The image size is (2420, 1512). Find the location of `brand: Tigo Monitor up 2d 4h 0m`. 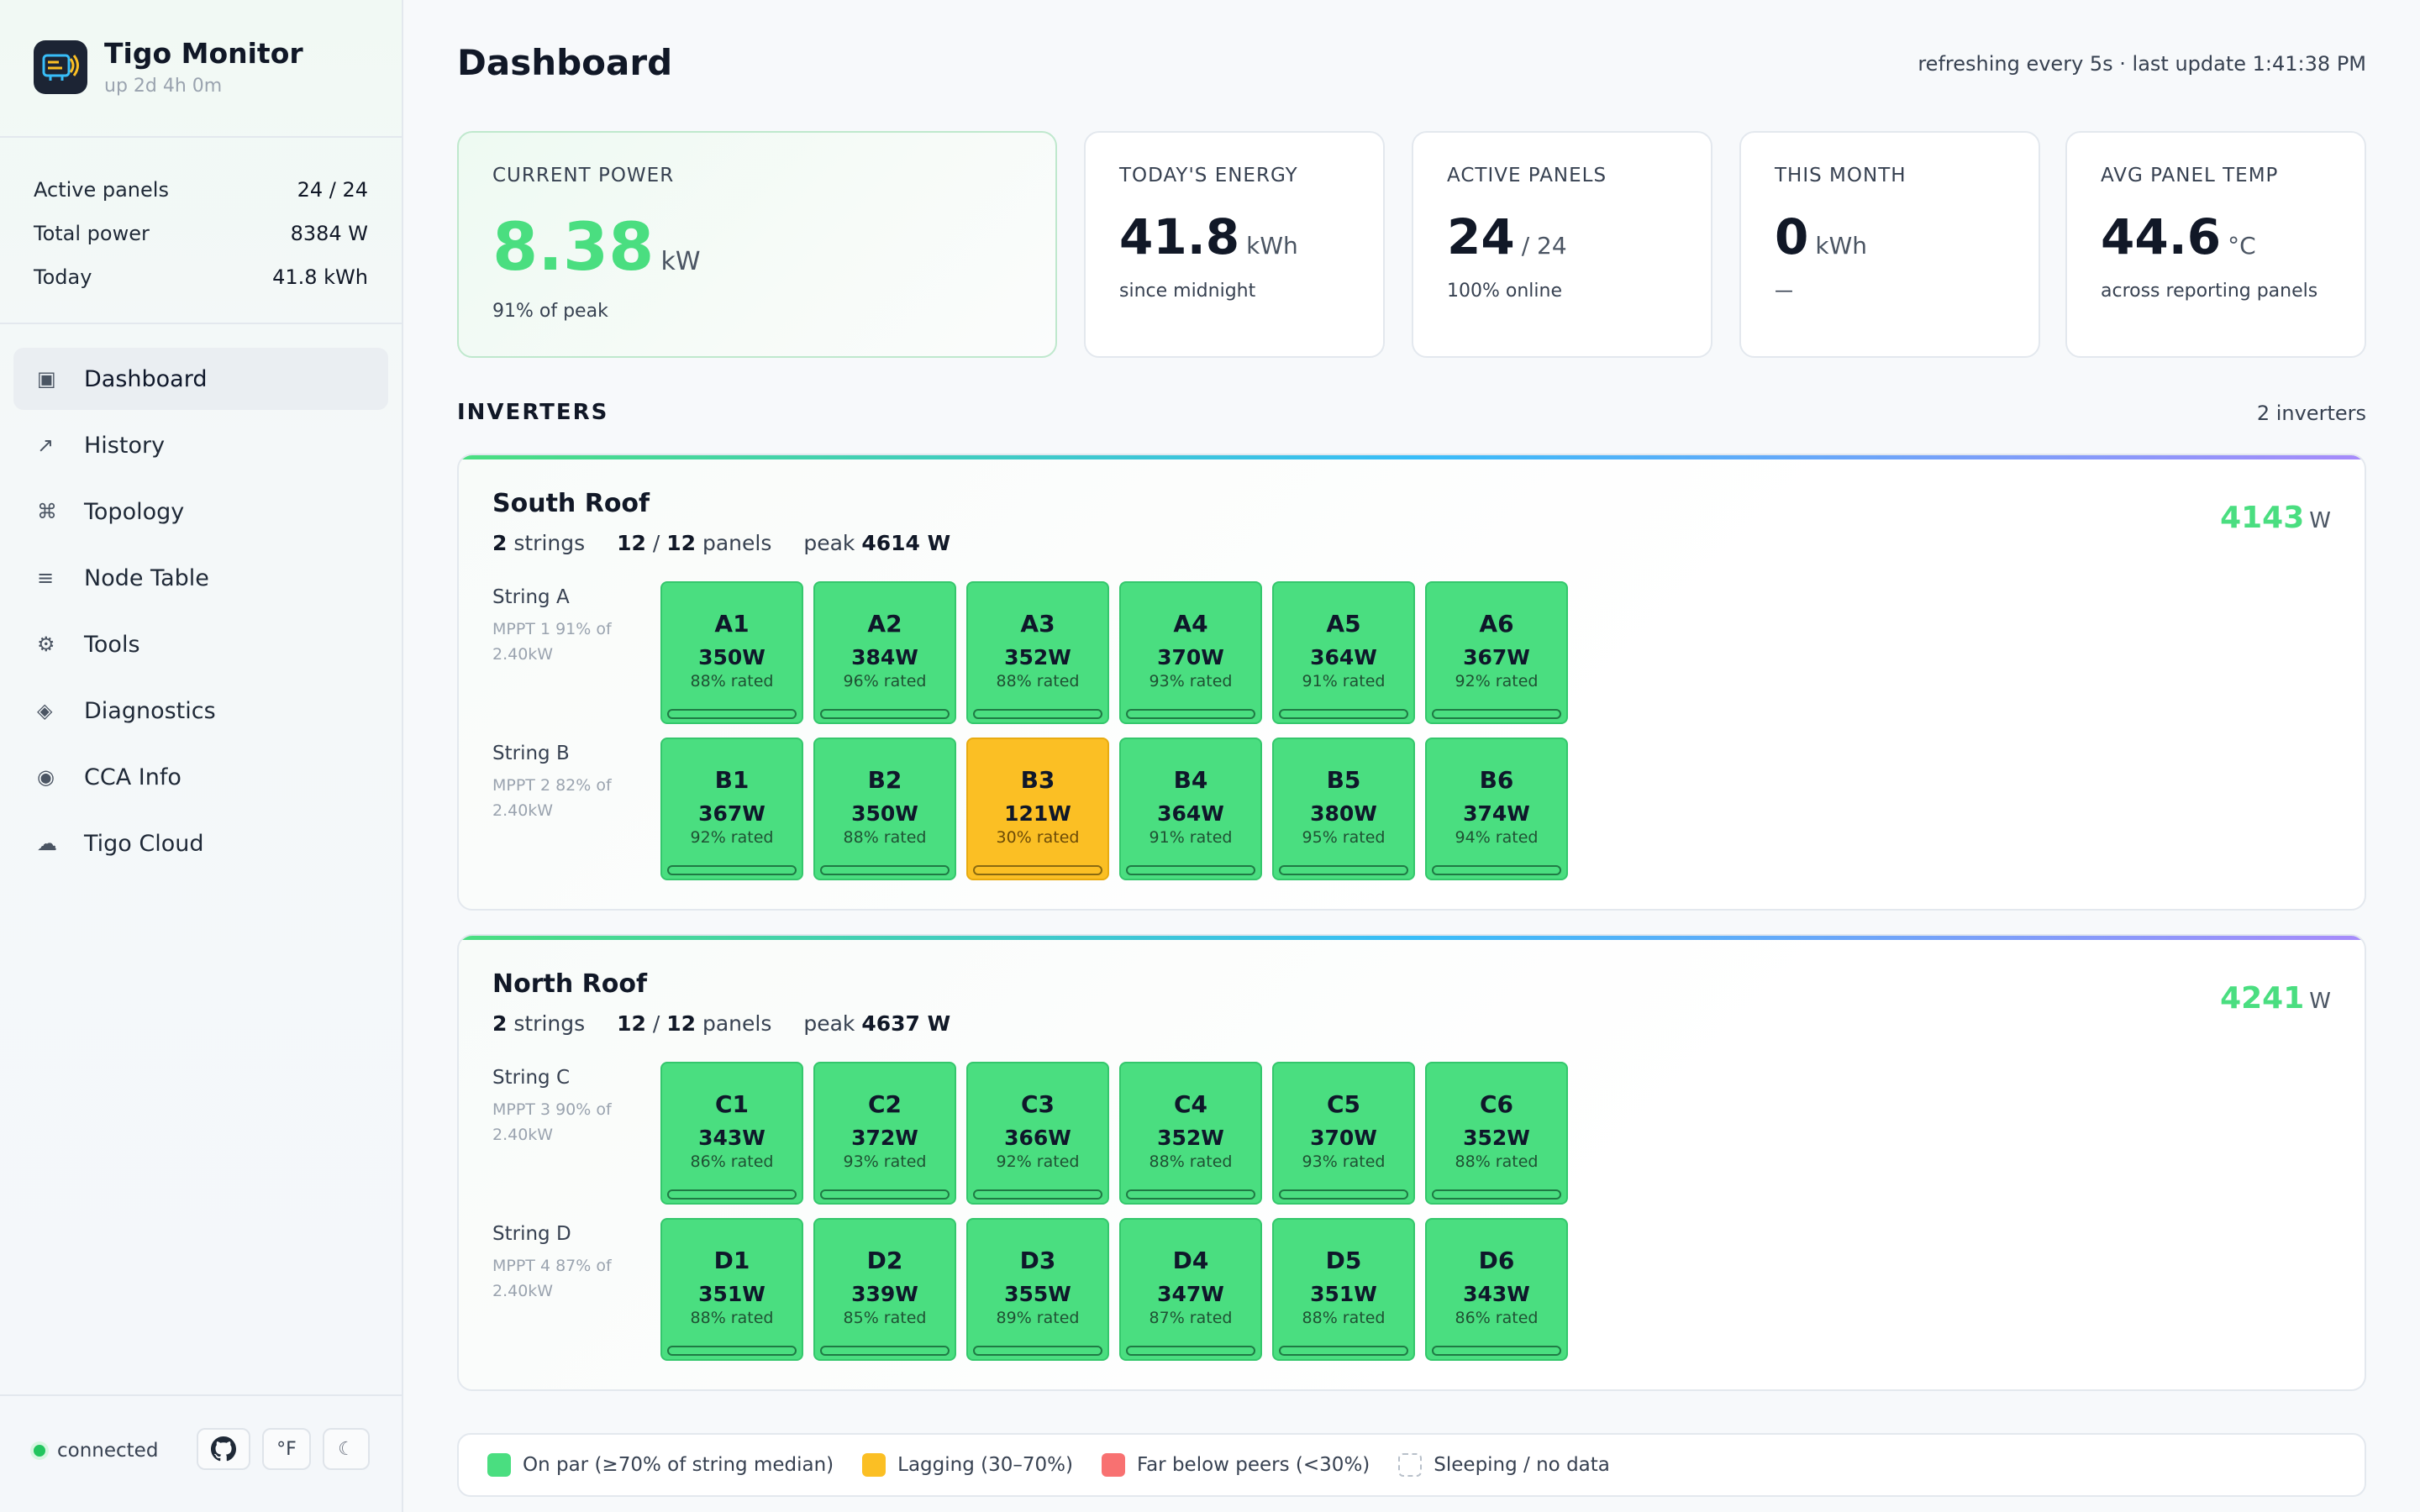

brand: Tigo Monitor up 2d 4h 0m is located at coordinates (210, 67).